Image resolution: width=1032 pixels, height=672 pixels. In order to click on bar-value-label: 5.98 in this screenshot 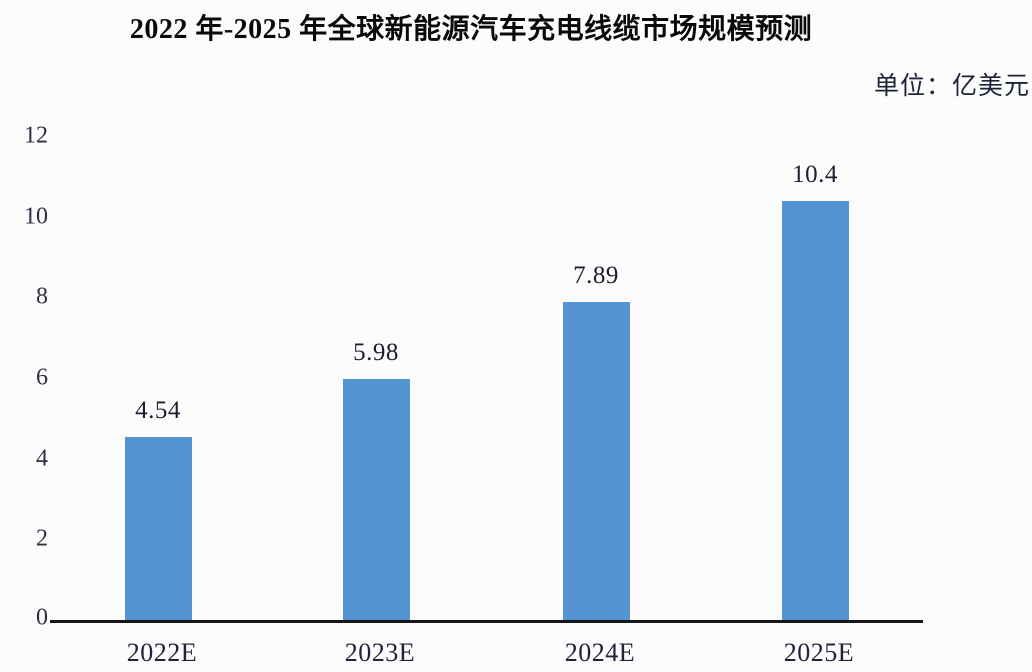, I will do `click(376, 352)`.